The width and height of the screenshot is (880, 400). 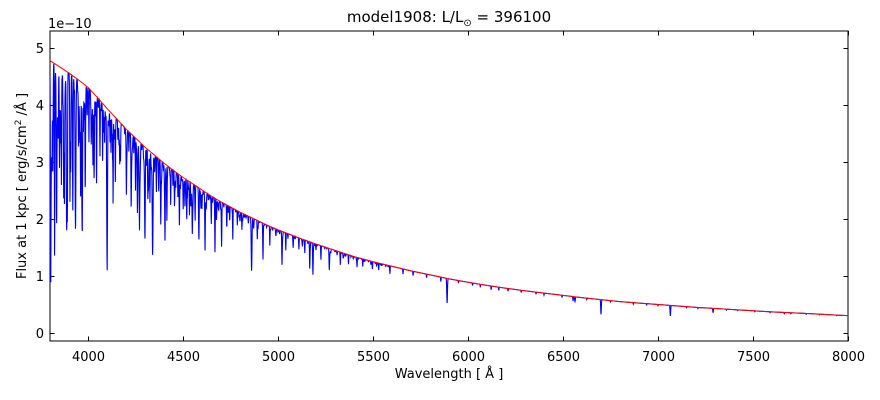 I want to click on x-tick-label: 5000, so click(x=278, y=357).